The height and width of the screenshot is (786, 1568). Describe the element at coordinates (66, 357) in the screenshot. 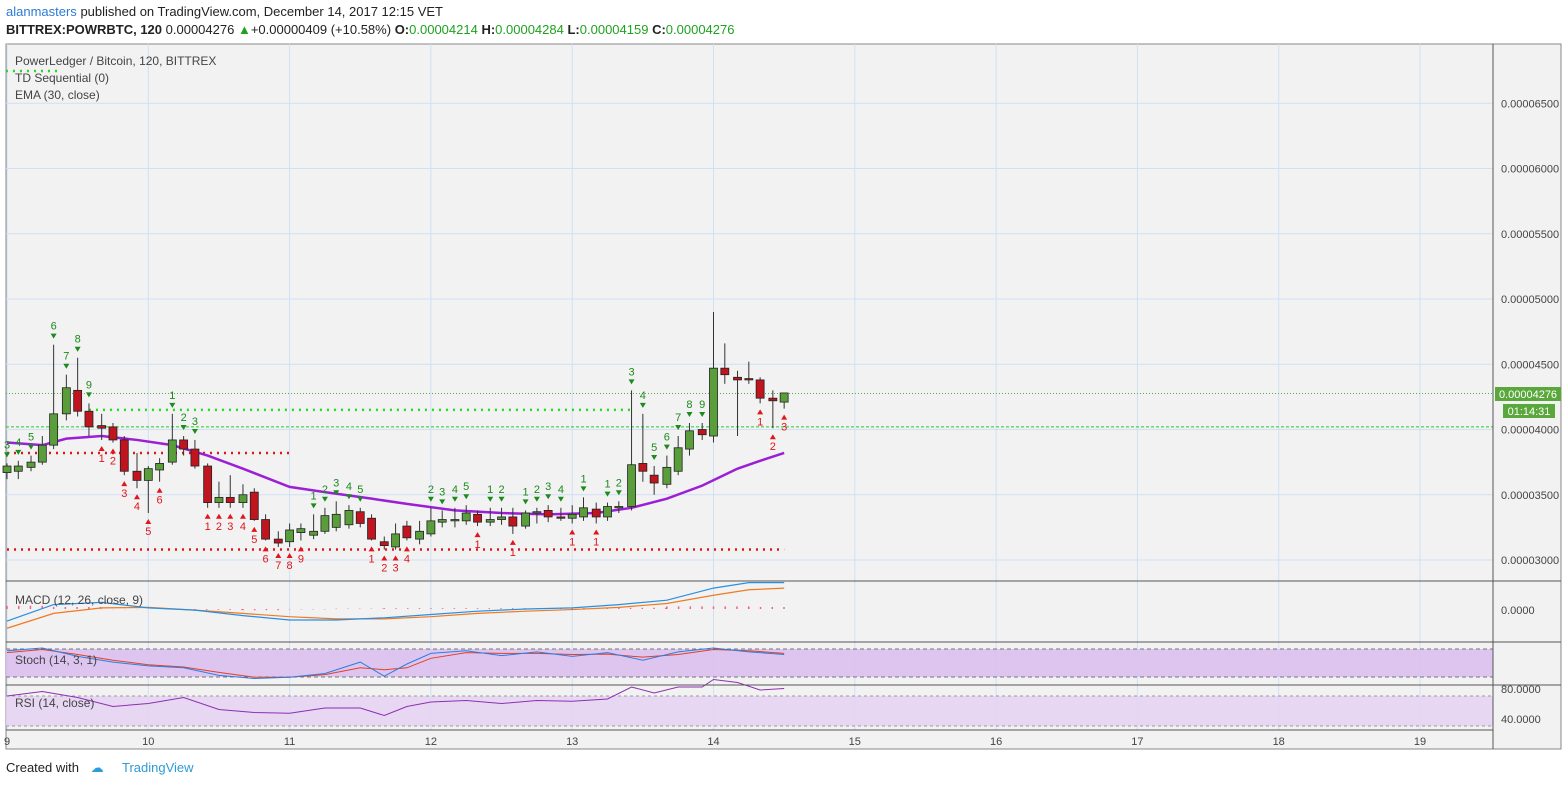

I see `td-sell-count: 7` at that location.